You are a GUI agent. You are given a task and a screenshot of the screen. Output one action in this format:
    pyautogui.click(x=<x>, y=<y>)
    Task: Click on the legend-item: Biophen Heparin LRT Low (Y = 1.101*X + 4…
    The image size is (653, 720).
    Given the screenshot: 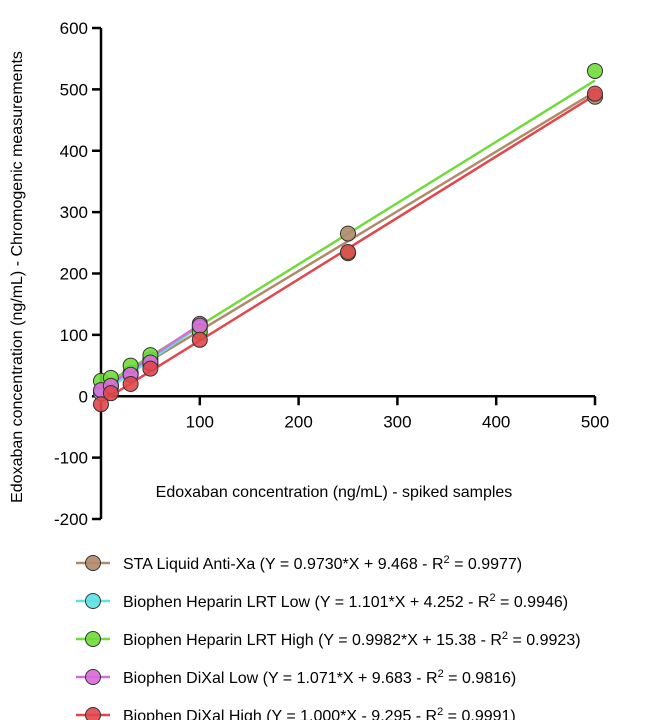 What is the action you would take?
    pyautogui.click(x=322, y=601)
    